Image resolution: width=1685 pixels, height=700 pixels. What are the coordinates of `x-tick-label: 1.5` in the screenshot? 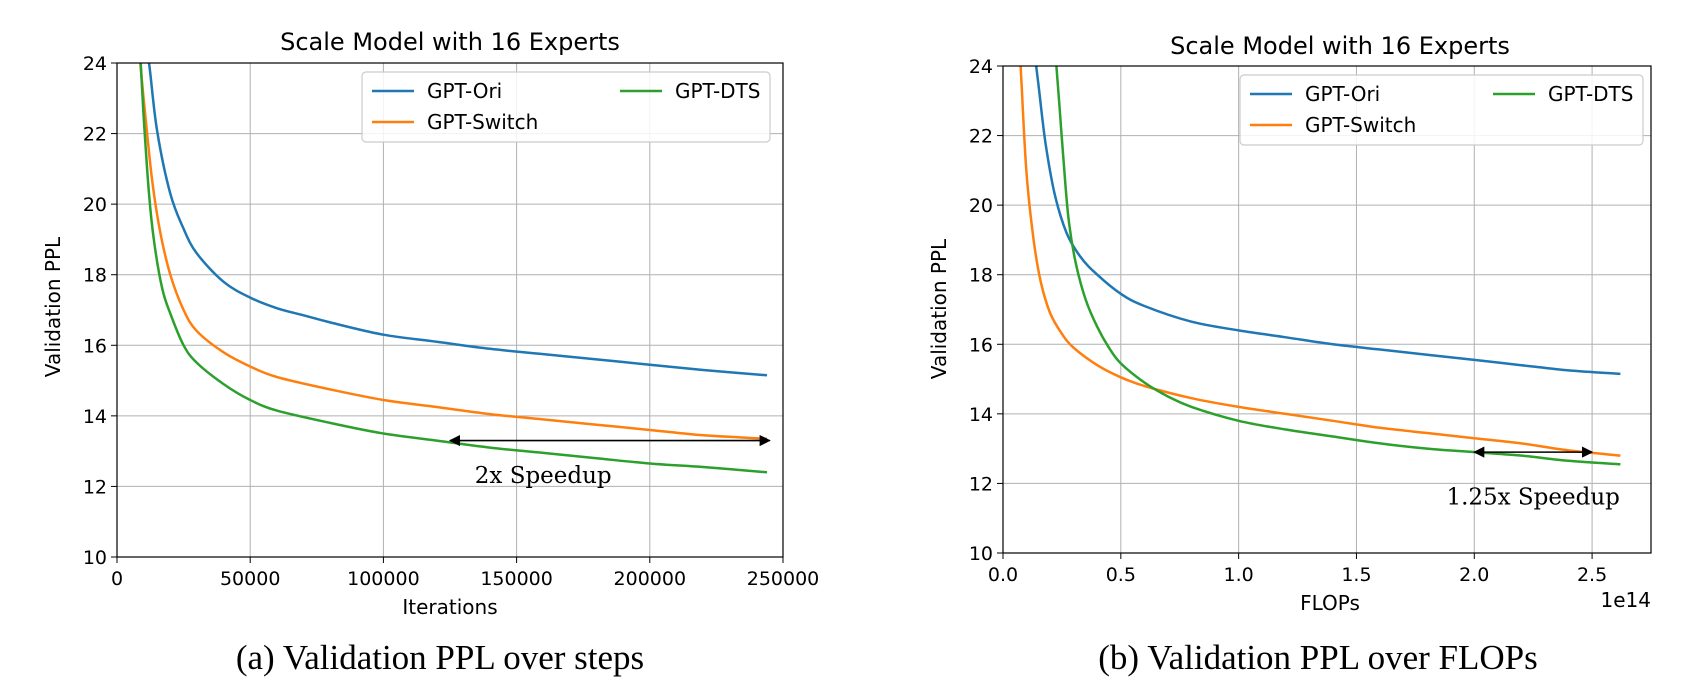 It's located at (1356, 575).